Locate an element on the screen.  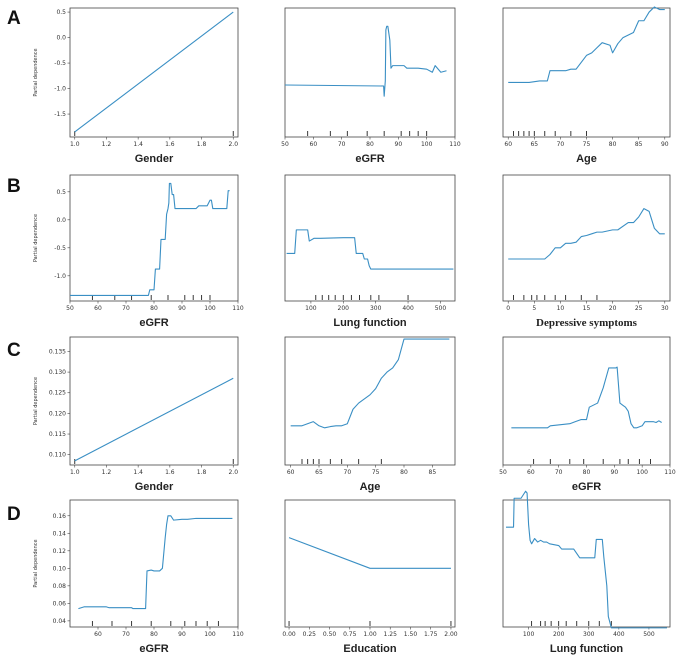
x-axis-label: Lung function is located at coordinates (370, 323).